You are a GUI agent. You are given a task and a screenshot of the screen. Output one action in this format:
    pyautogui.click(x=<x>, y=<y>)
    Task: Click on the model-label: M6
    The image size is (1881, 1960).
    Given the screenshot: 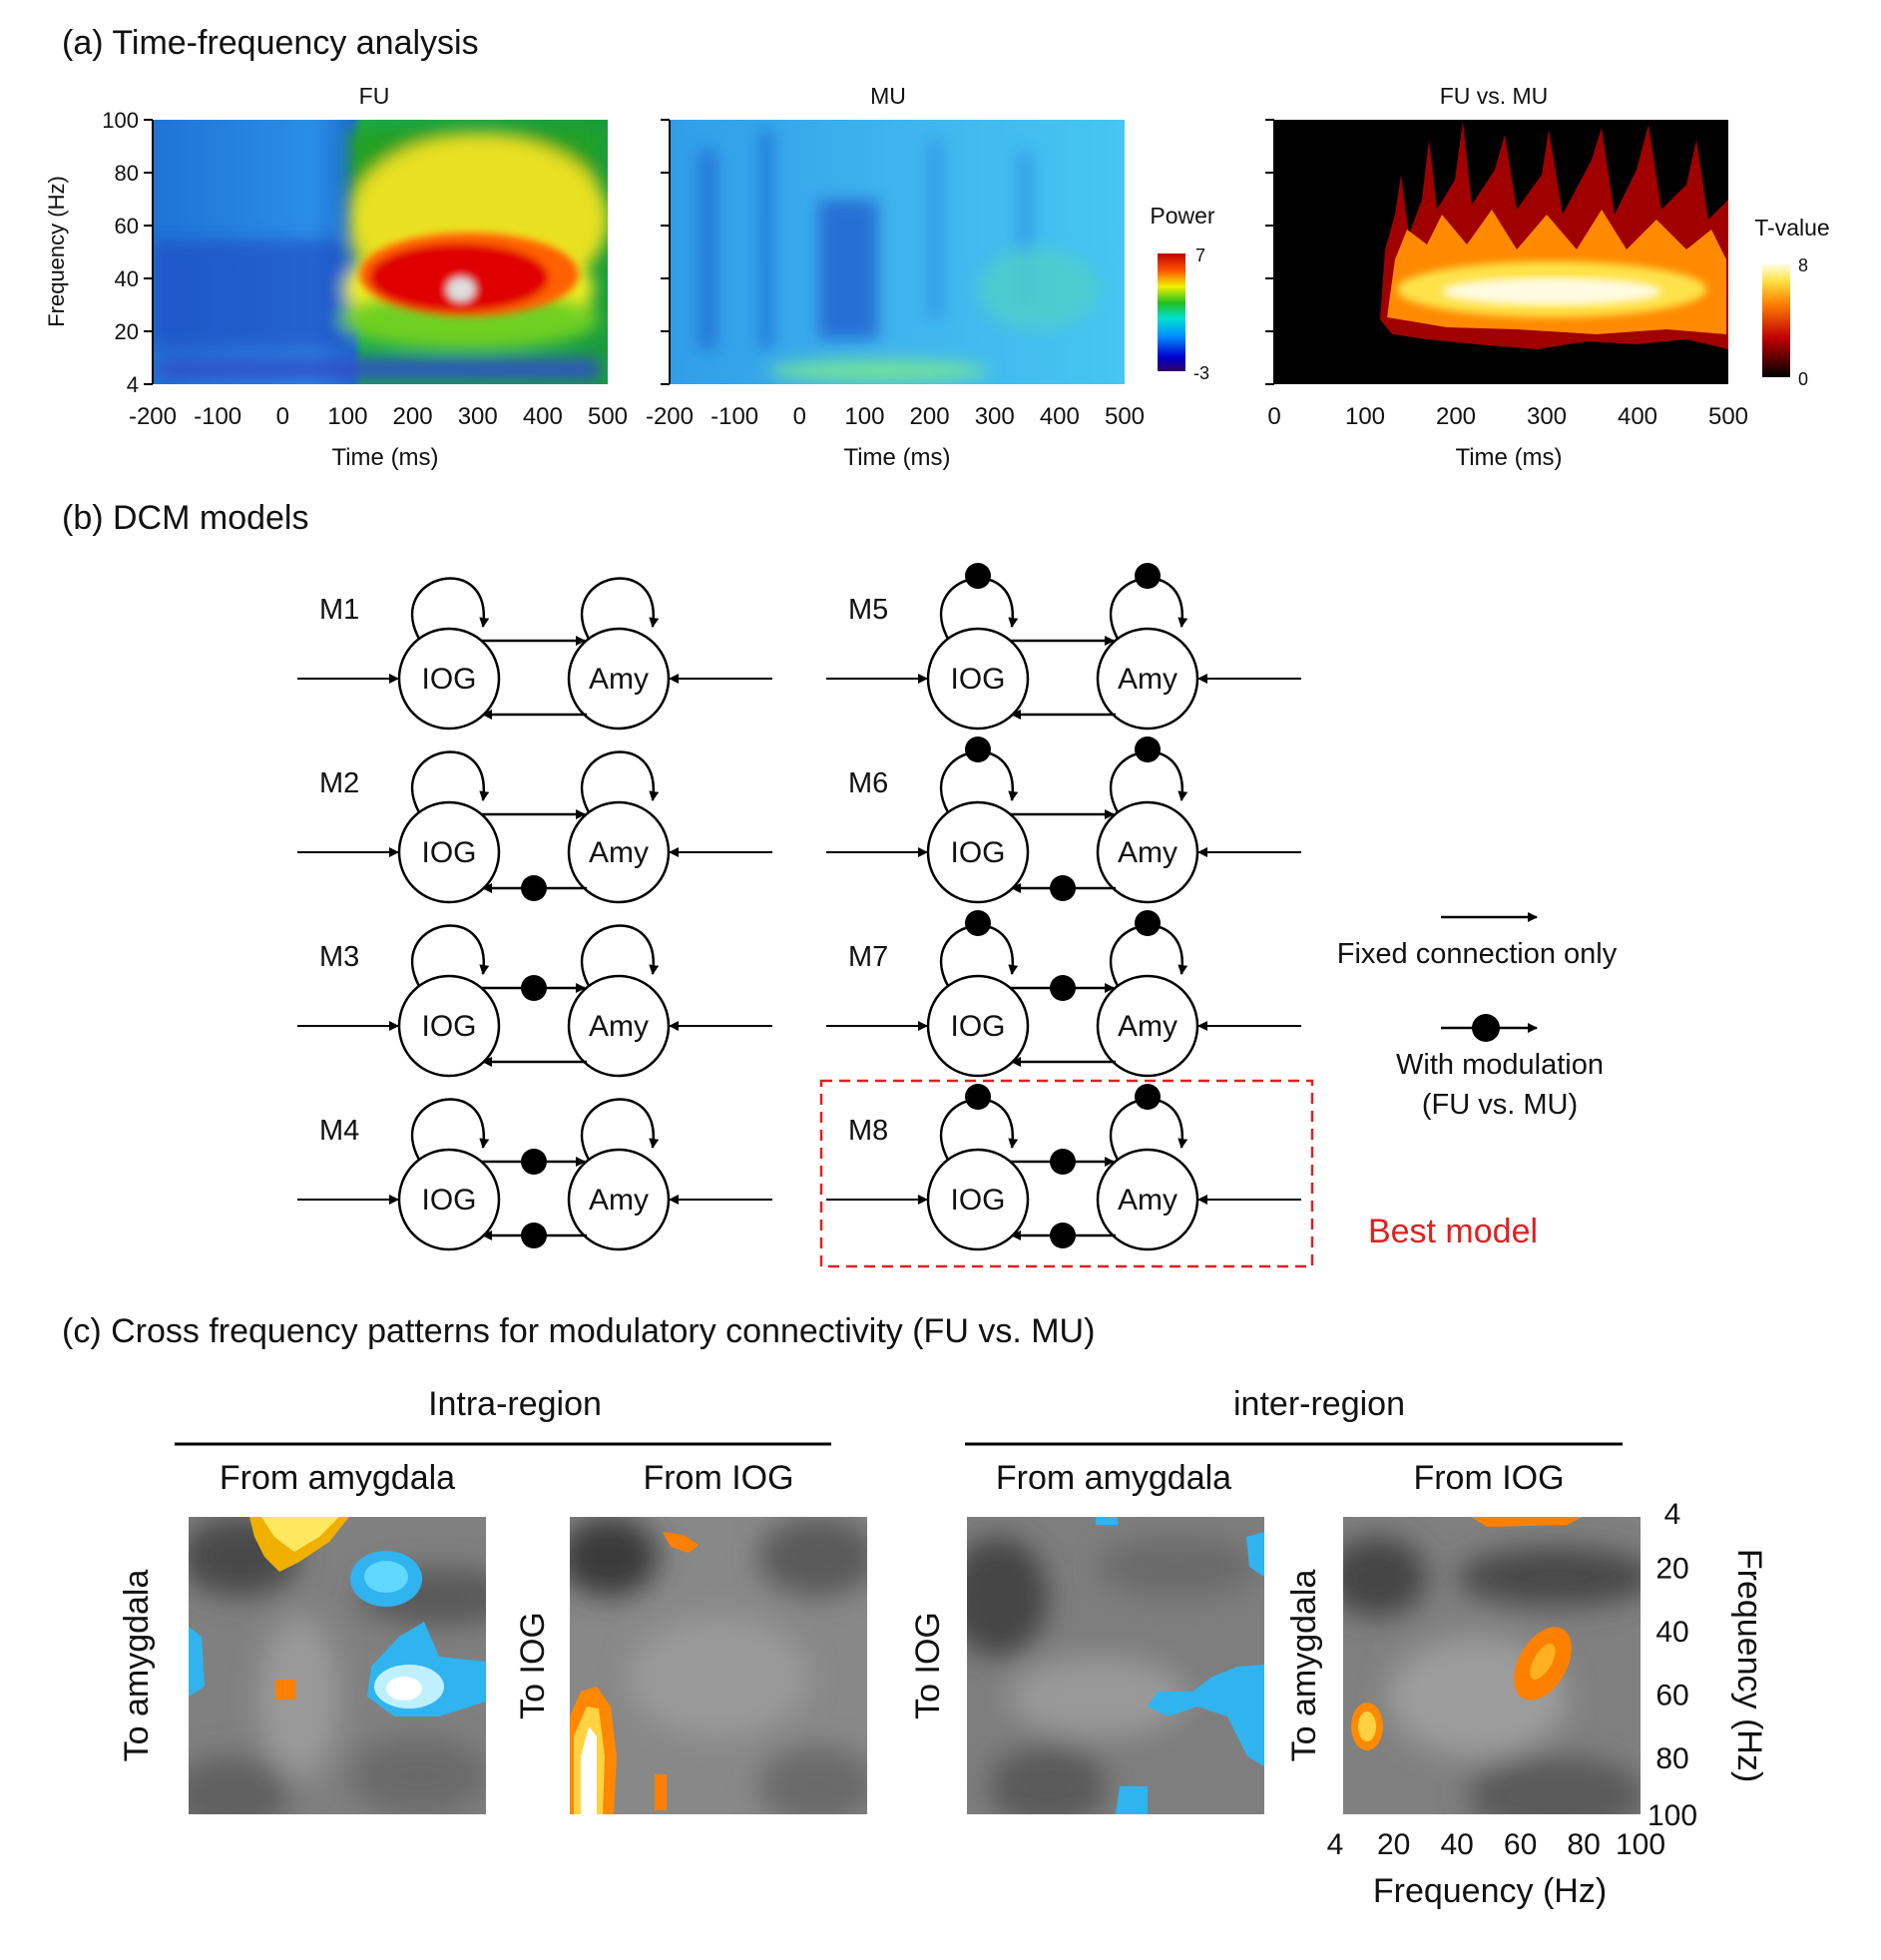 What is the action you would take?
    pyautogui.click(x=868, y=783)
    